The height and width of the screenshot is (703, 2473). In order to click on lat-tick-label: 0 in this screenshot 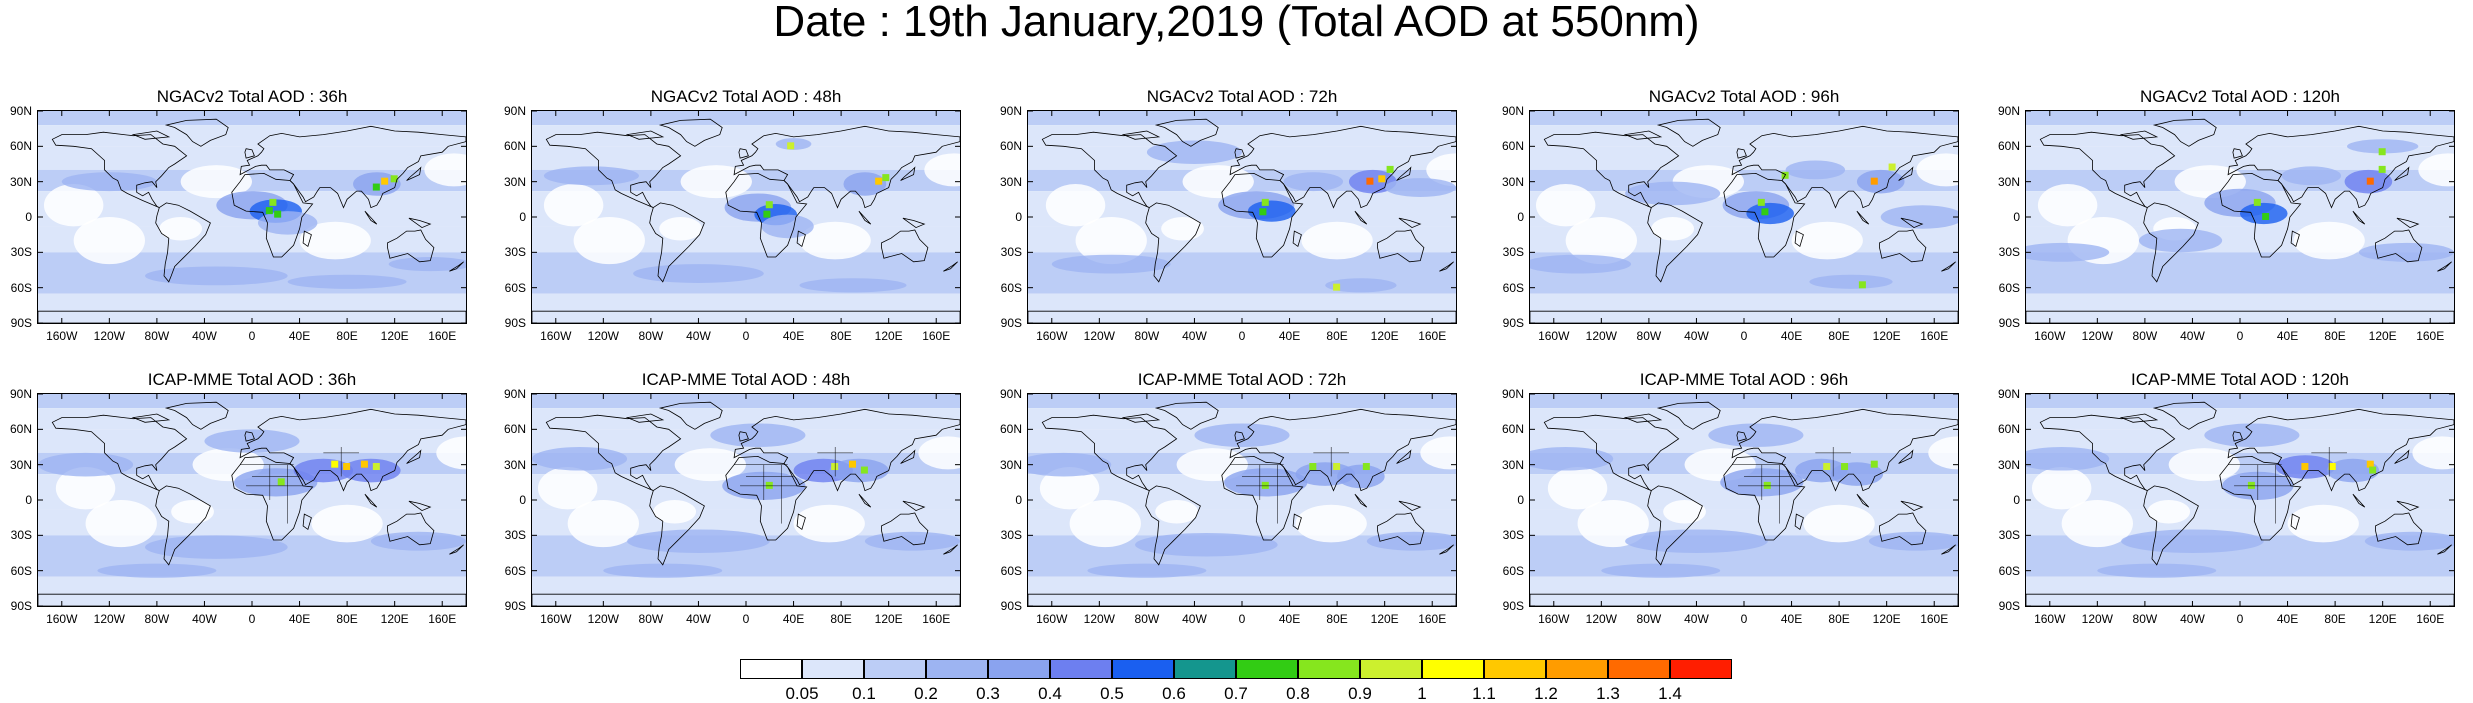, I will do `click(1018, 500)`.